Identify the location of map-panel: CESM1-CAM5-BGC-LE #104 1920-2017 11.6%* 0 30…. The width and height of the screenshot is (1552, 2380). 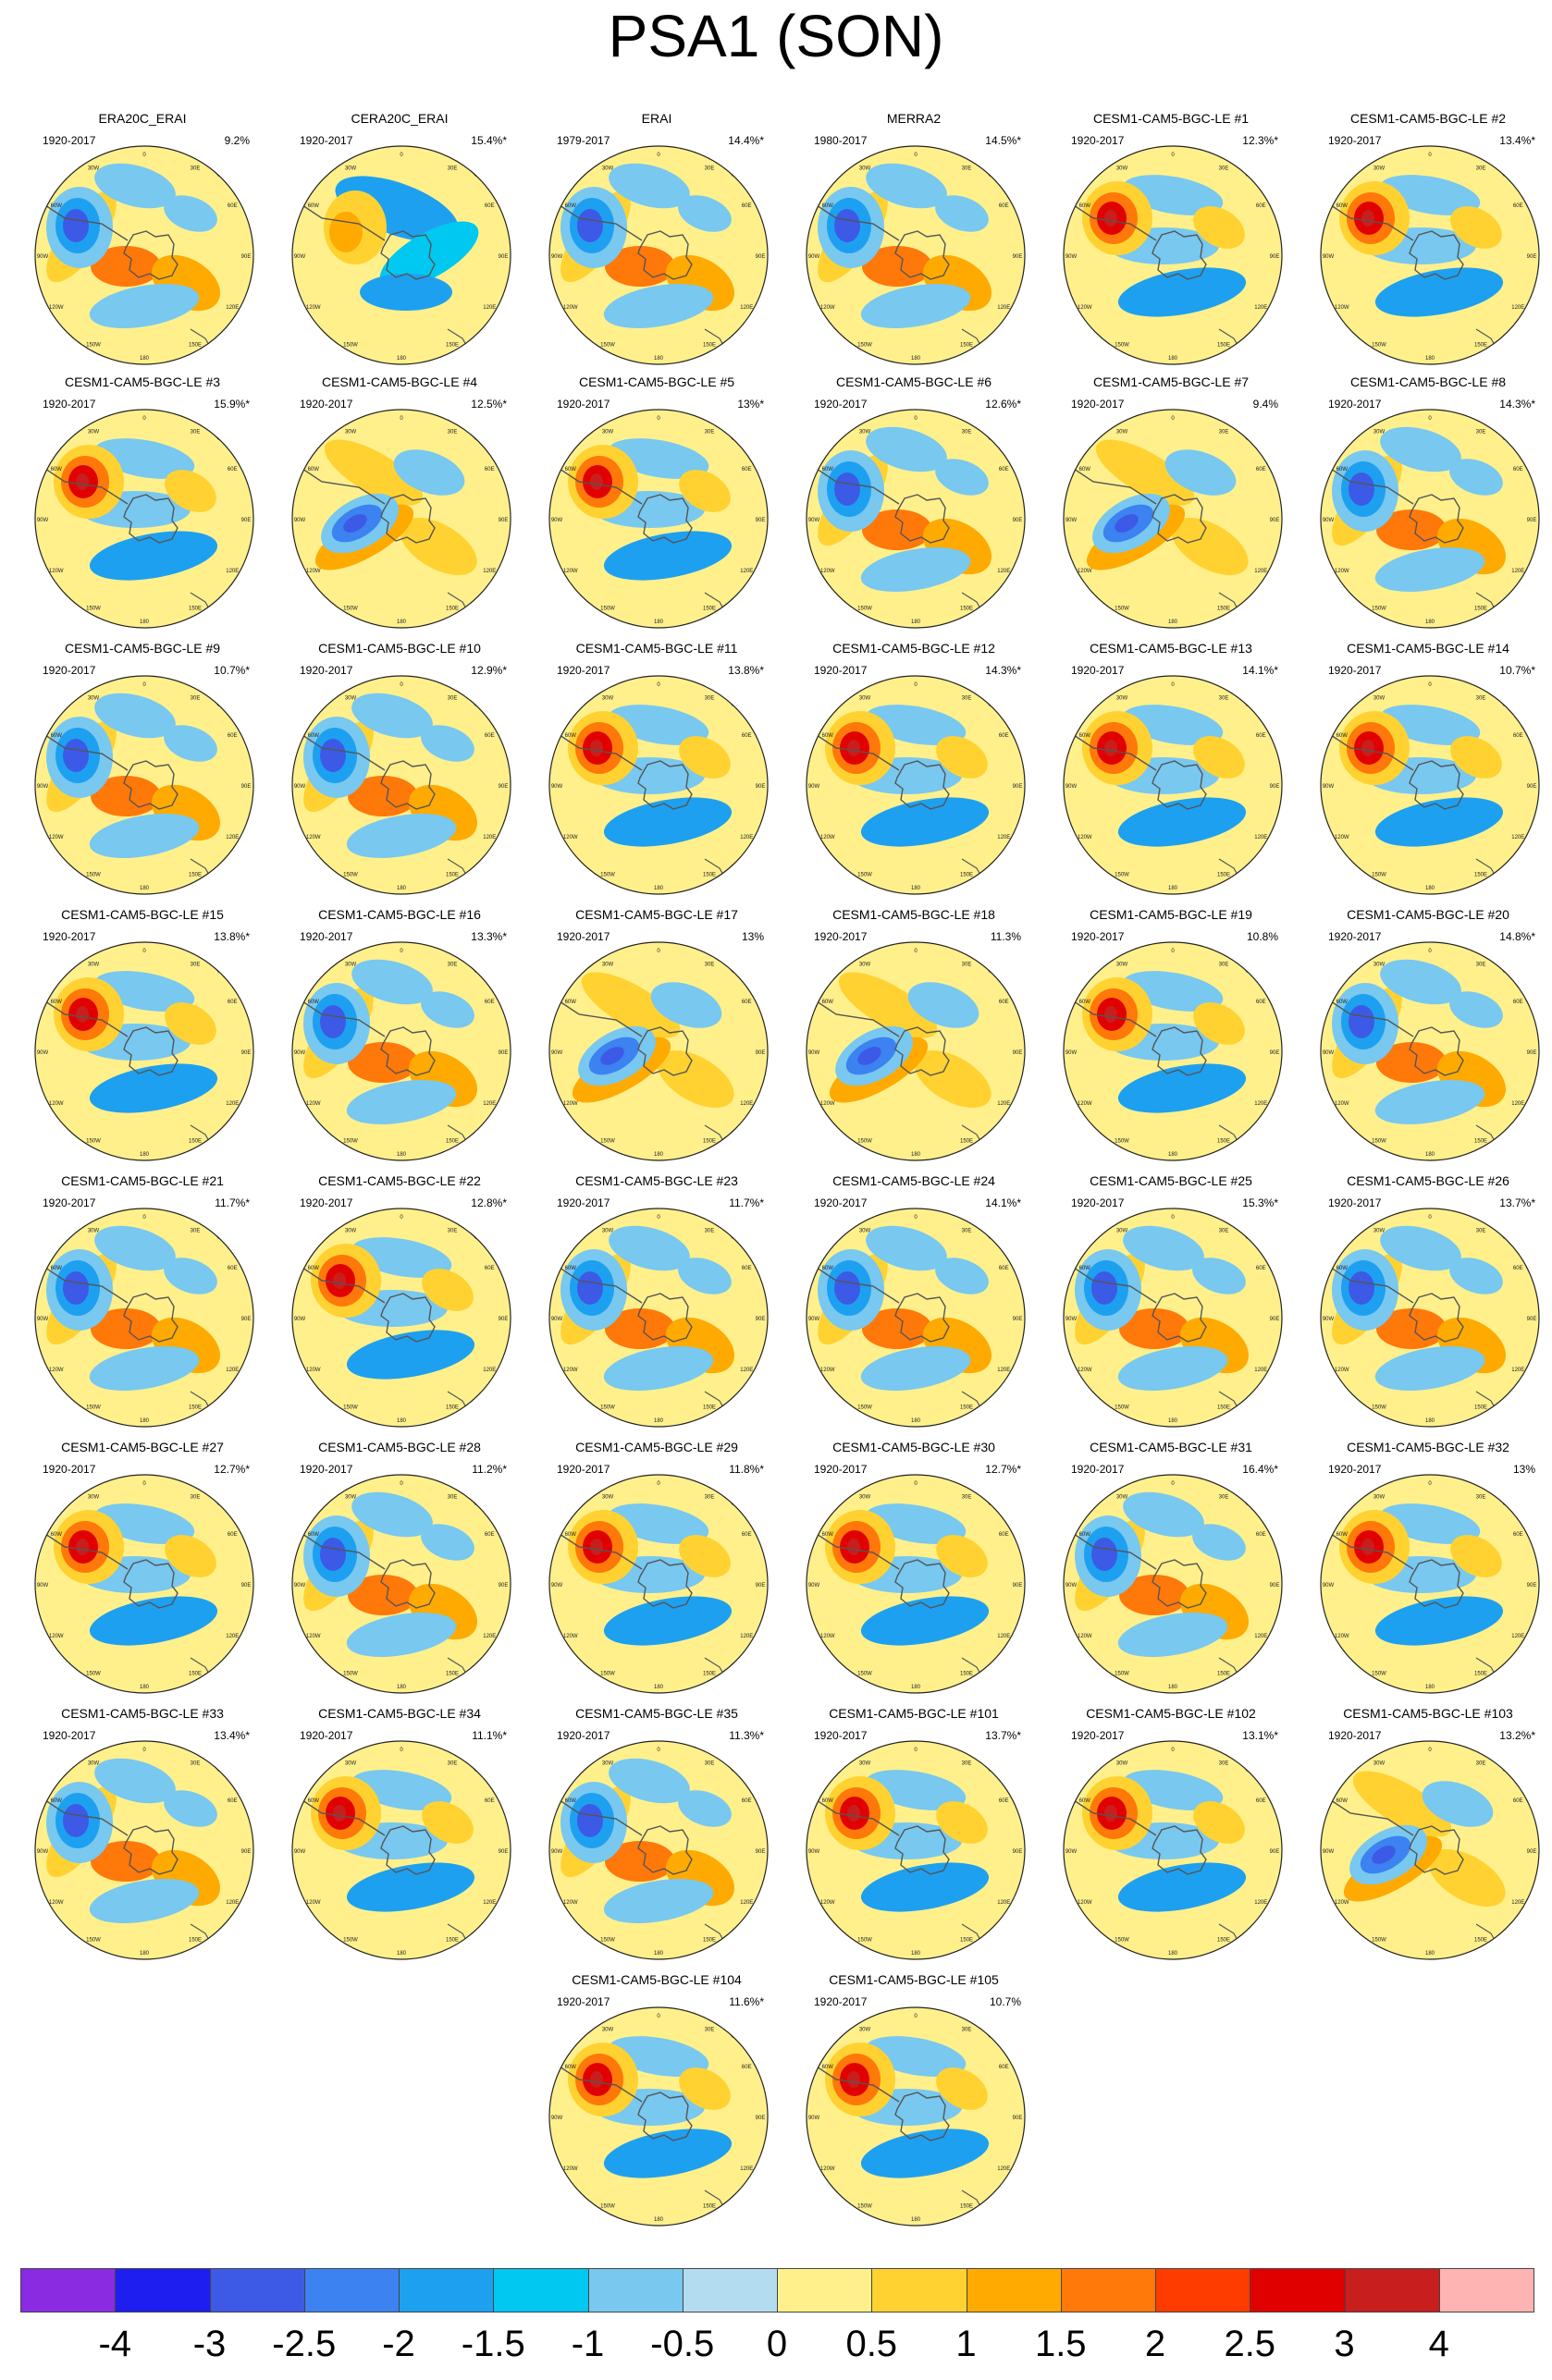
(656, 2101).